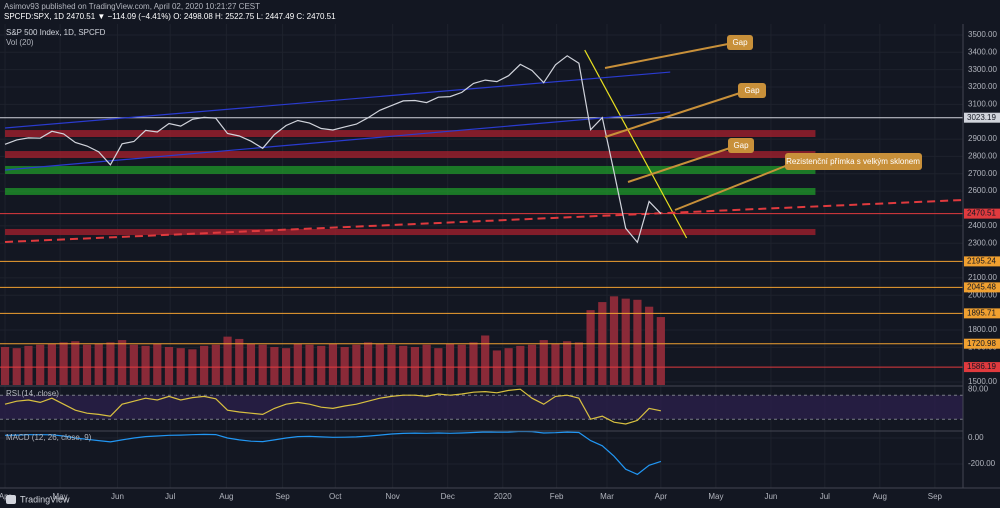  What do you see at coordinates (981, 343) in the screenshot?
I see `level-label: 1720.98` at bounding box center [981, 343].